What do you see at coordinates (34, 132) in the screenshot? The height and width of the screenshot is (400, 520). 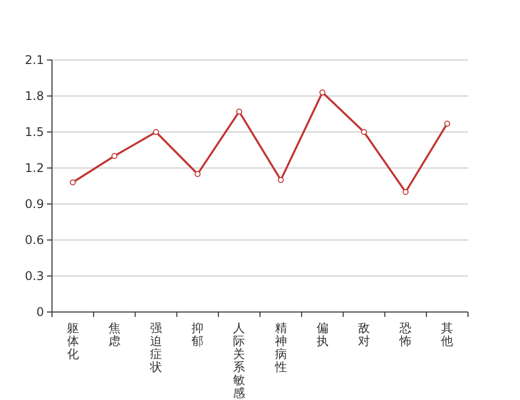 I see `y-tick-label: 1.5` at bounding box center [34, 132].